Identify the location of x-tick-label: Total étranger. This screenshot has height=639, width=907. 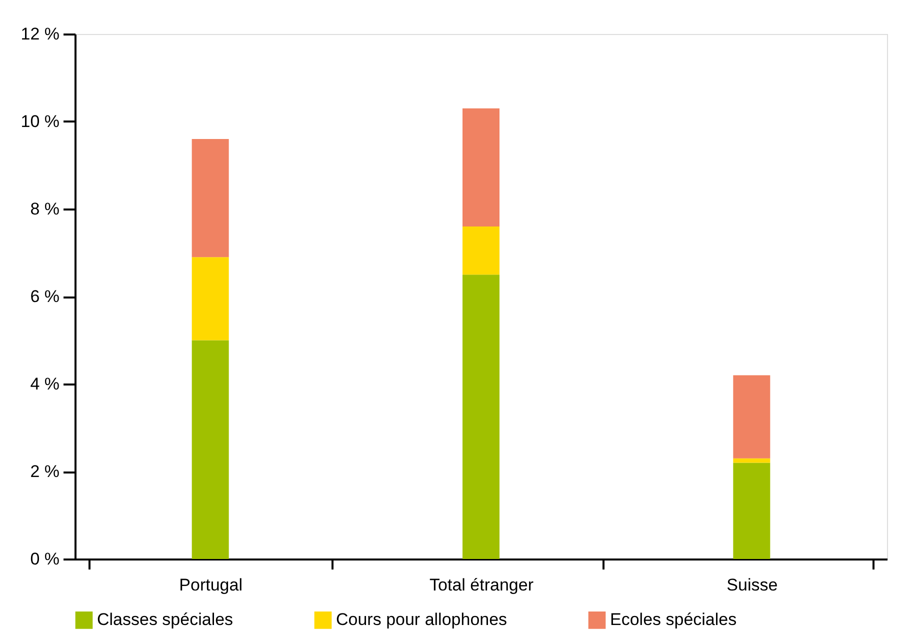
(482, 585).